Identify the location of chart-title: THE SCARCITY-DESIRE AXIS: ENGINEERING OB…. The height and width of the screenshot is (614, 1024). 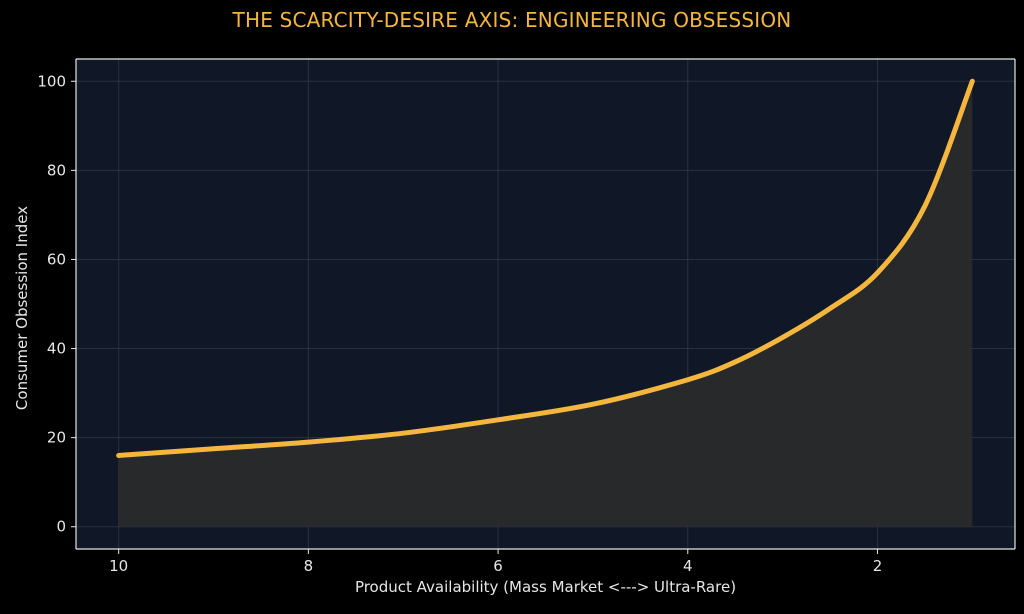
(512, 20).